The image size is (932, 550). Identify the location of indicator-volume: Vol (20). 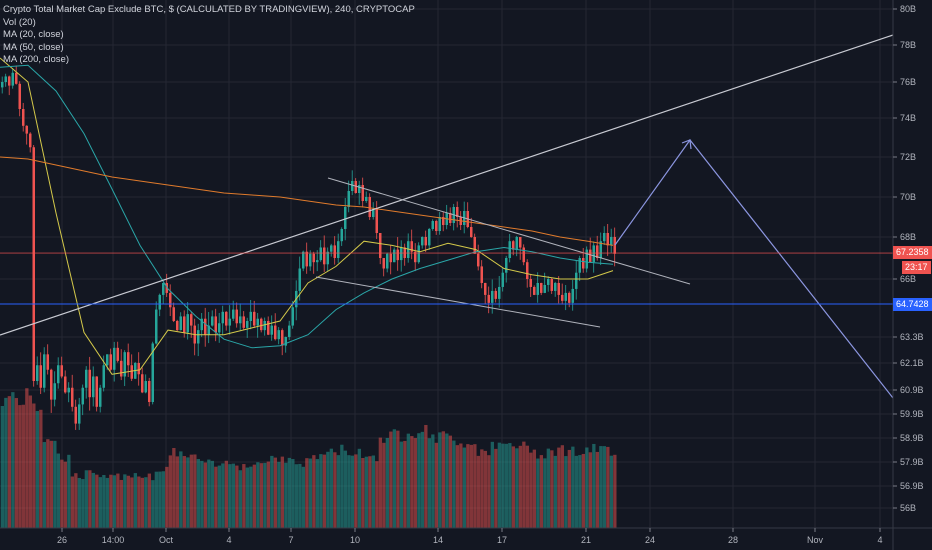
(19, 22).